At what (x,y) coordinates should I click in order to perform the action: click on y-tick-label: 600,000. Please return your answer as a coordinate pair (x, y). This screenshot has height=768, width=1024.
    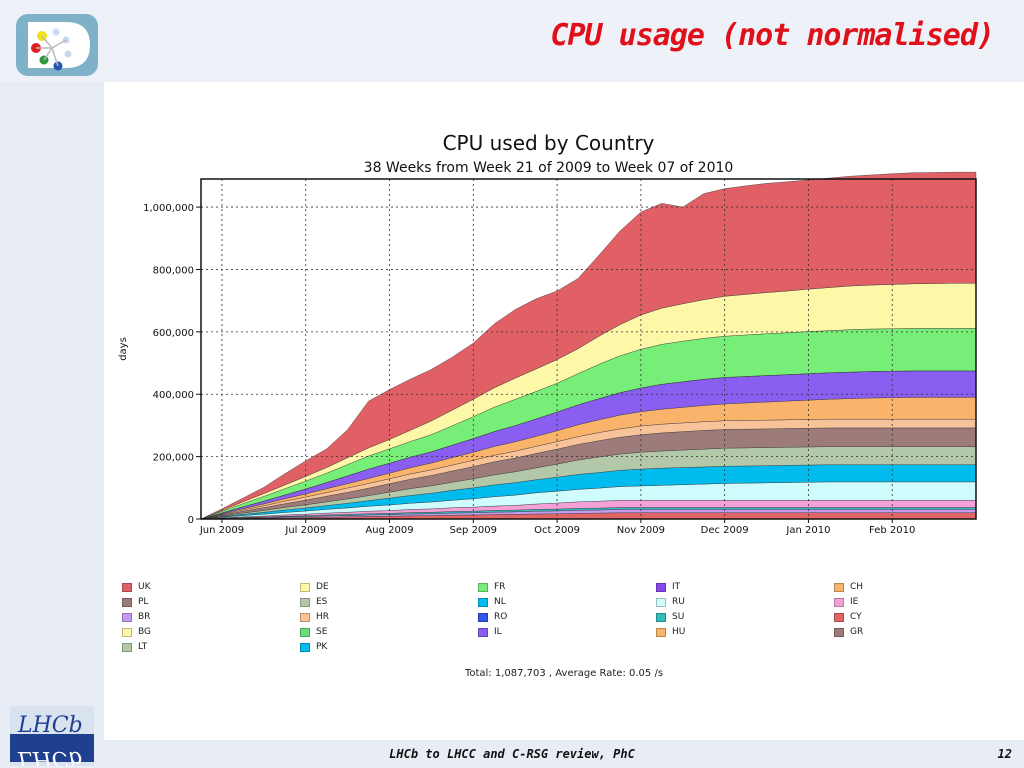
    Looking at the image, I should click on (173, 333).